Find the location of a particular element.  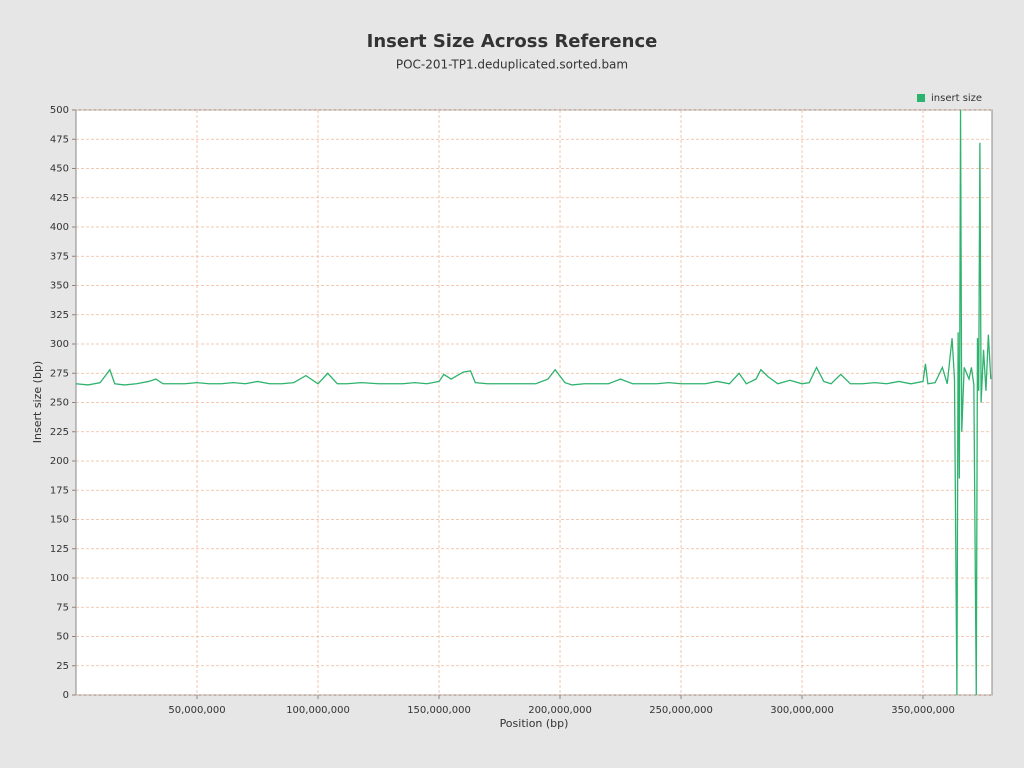

y-tick-label: 175 is located at coordinates (59, 490).